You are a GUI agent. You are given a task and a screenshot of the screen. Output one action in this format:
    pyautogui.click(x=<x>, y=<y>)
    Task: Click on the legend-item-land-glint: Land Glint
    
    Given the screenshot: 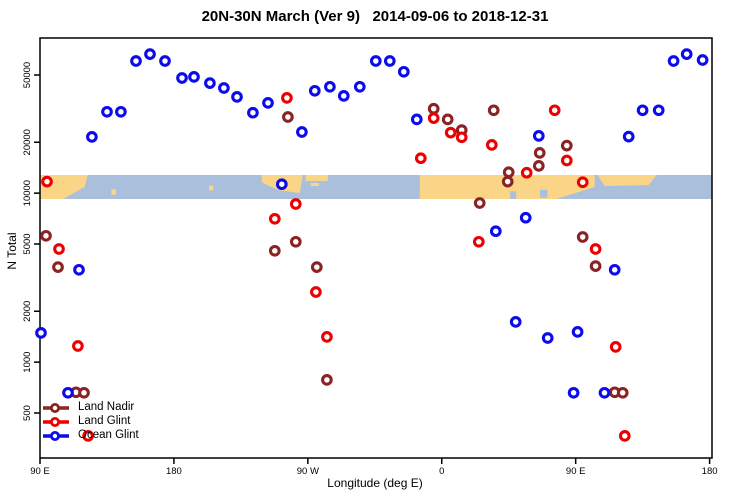 What is the action you would take?
    pyautogui.click(x=90, y=421)
    